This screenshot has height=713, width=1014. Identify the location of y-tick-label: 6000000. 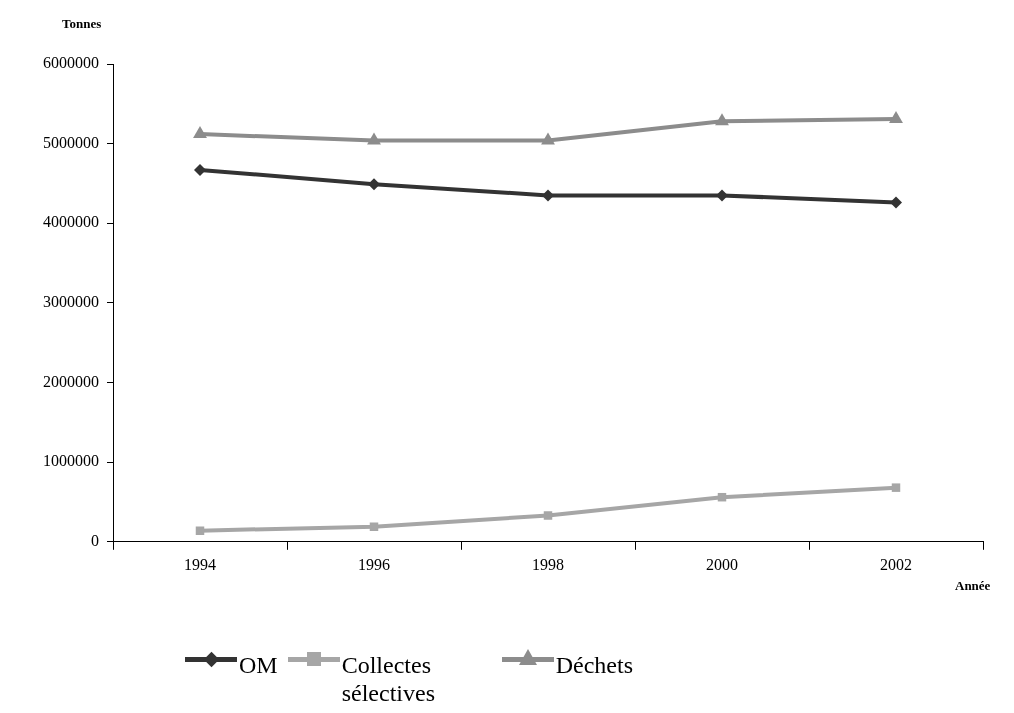
(71, 63).